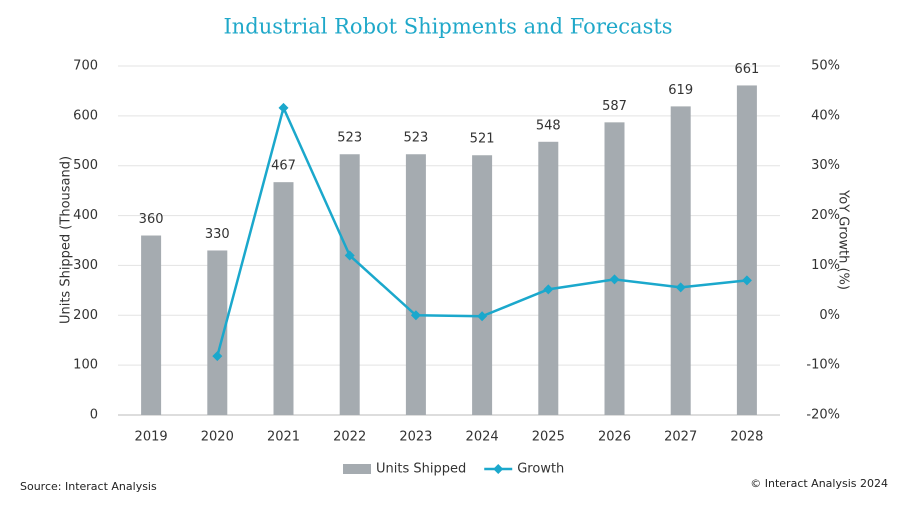  Describe the element at coordinates (283, 166) in the screenshot. I see `data-label: 467` at that location.